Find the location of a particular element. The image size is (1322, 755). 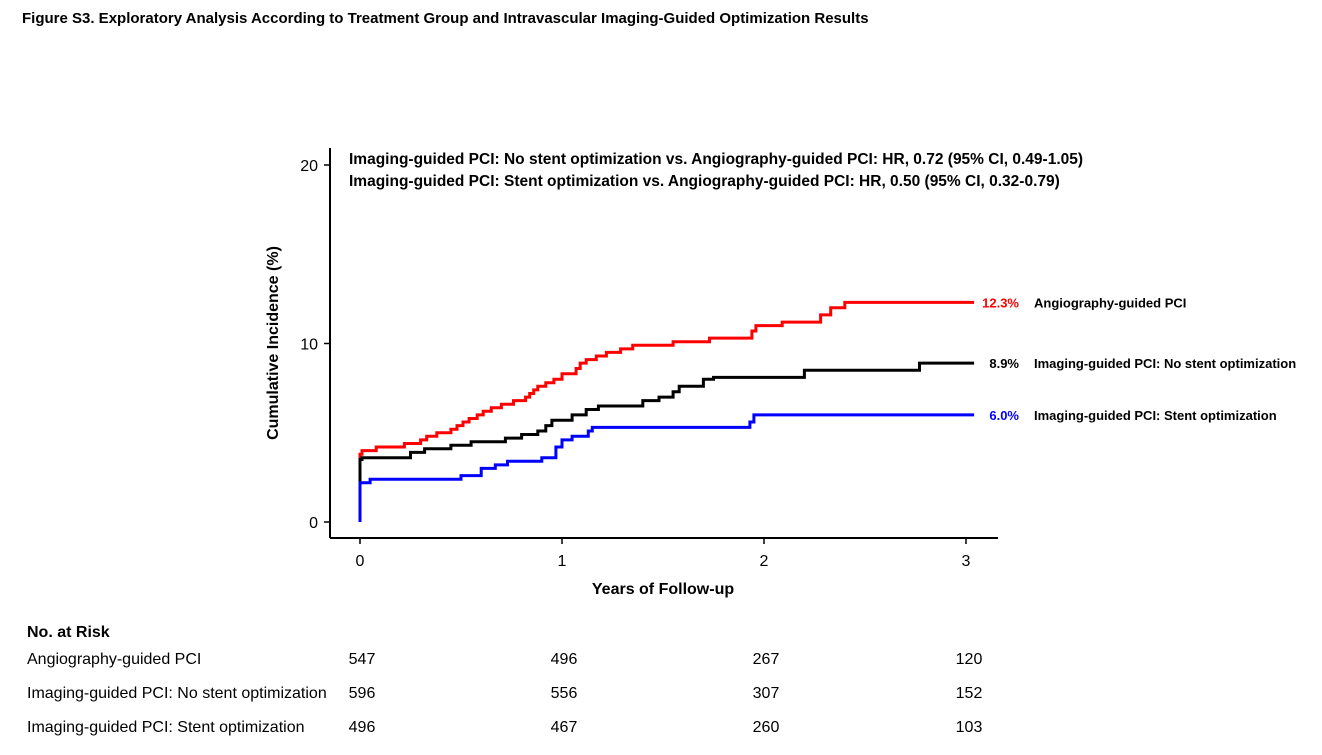

y-tick-label: 10 is located at coordinates (309, 345).